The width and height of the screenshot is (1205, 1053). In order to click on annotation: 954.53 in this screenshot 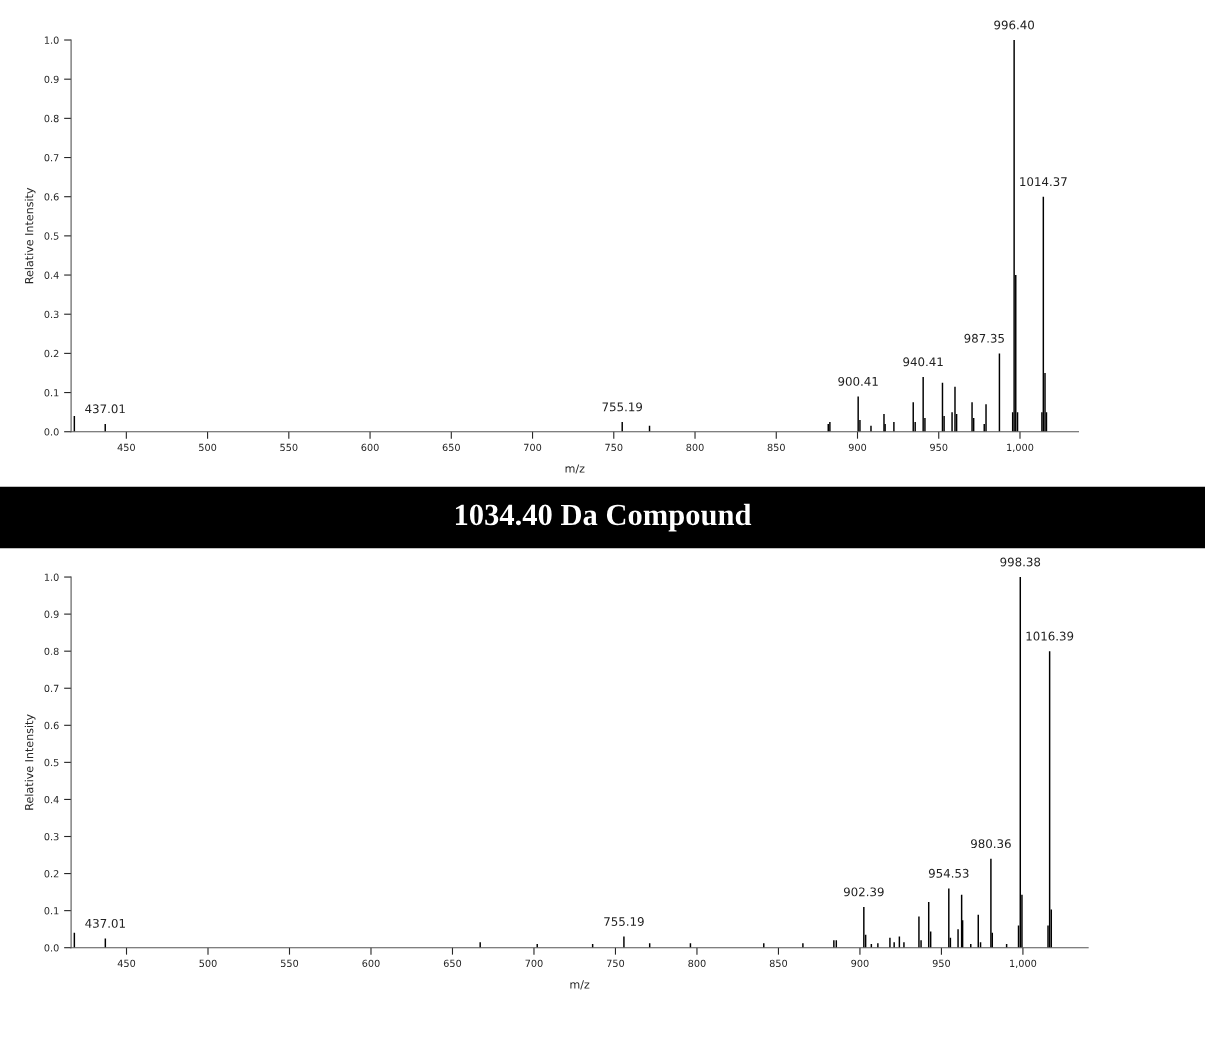, I will do `click(948, 873)`.